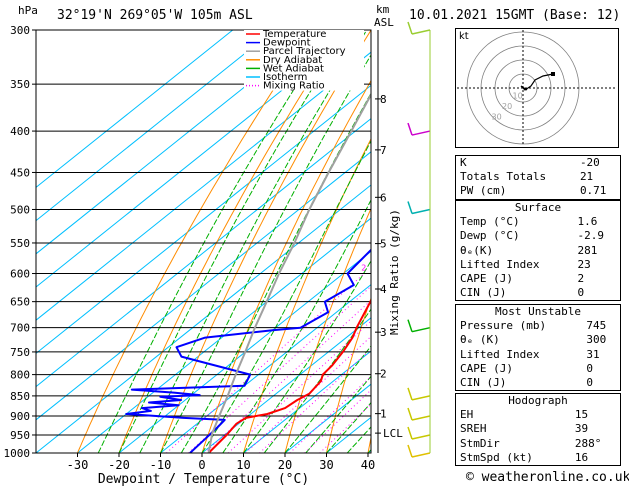  What do you see at coordinates (20, 375) in the screenshot?
I see `pressure-tick-label: 800` at bounding box center [20, 375].